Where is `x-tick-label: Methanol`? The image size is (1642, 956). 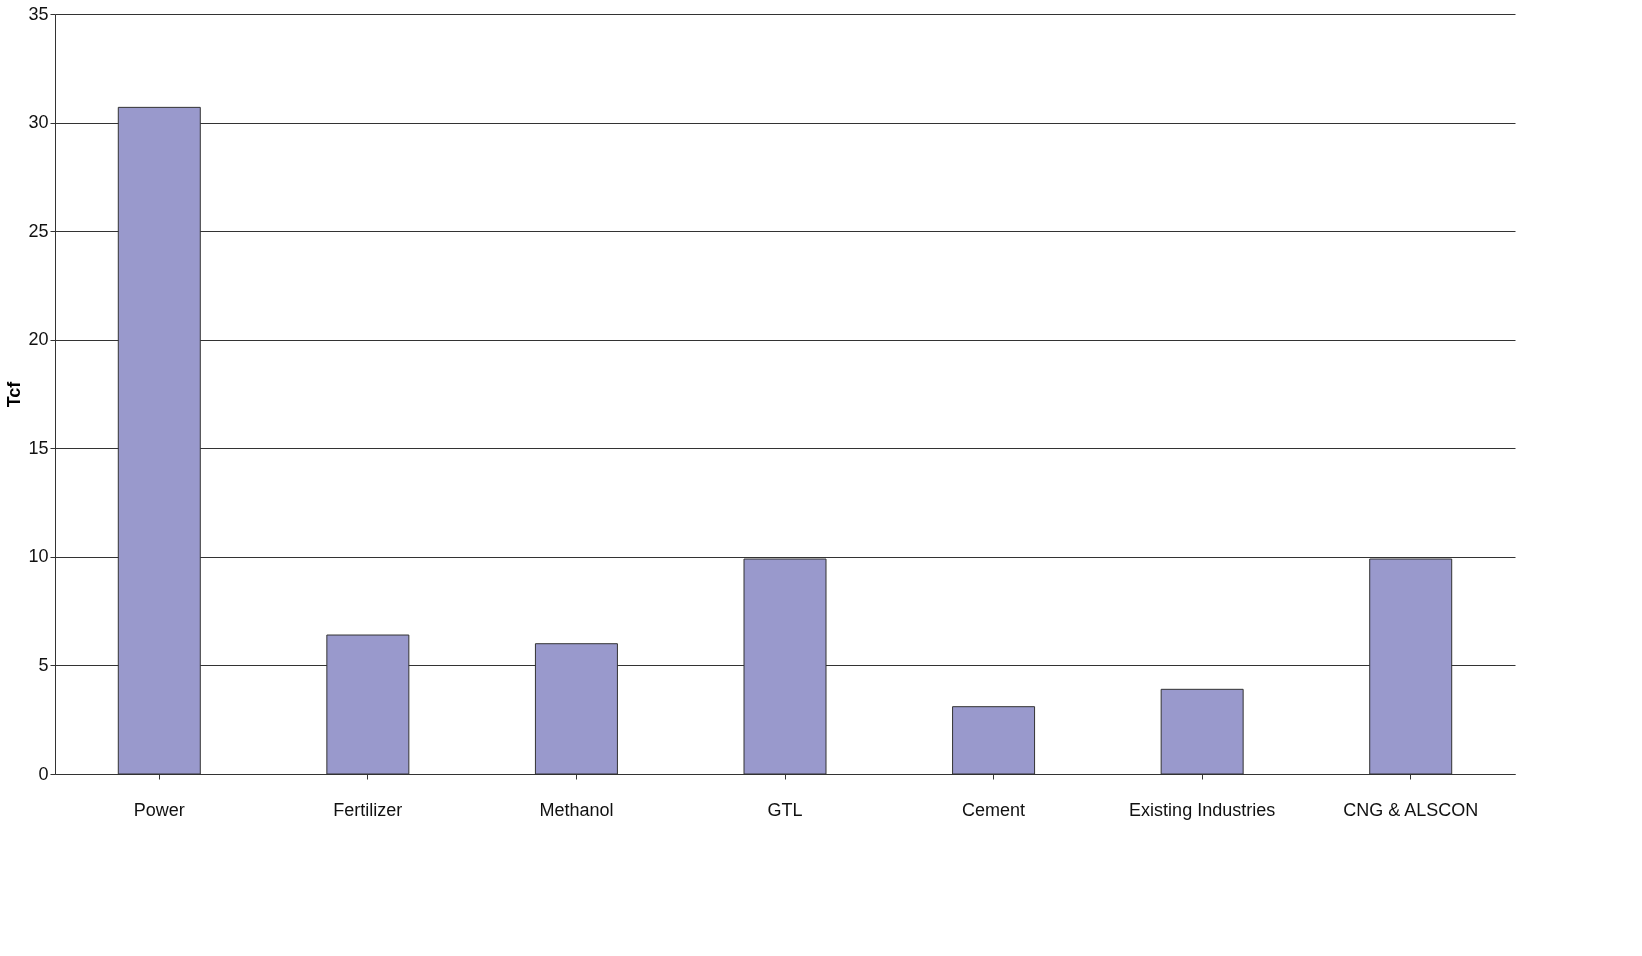 x-tick-label: Methanol is located at coordinates (576, 809).